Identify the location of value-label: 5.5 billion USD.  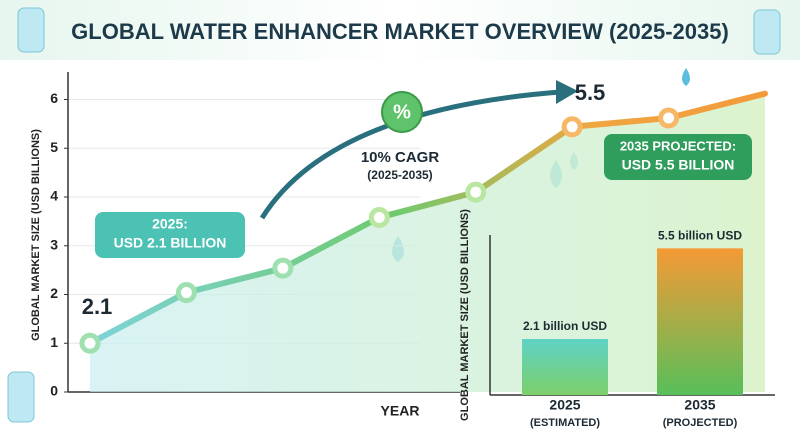
(700, 236).